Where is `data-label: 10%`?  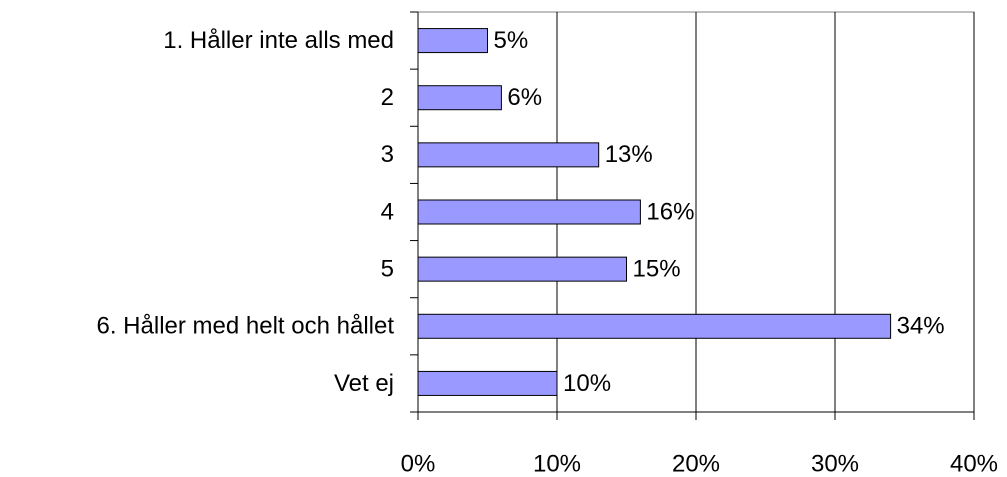 data-label: 10% is located at coordinates (587, 383).